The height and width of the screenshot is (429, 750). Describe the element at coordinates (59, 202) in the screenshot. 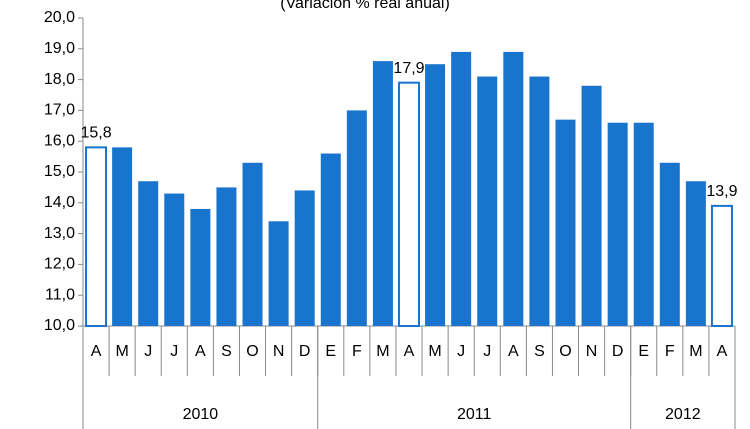

I see `y-tick-label: 14,0` at that location.